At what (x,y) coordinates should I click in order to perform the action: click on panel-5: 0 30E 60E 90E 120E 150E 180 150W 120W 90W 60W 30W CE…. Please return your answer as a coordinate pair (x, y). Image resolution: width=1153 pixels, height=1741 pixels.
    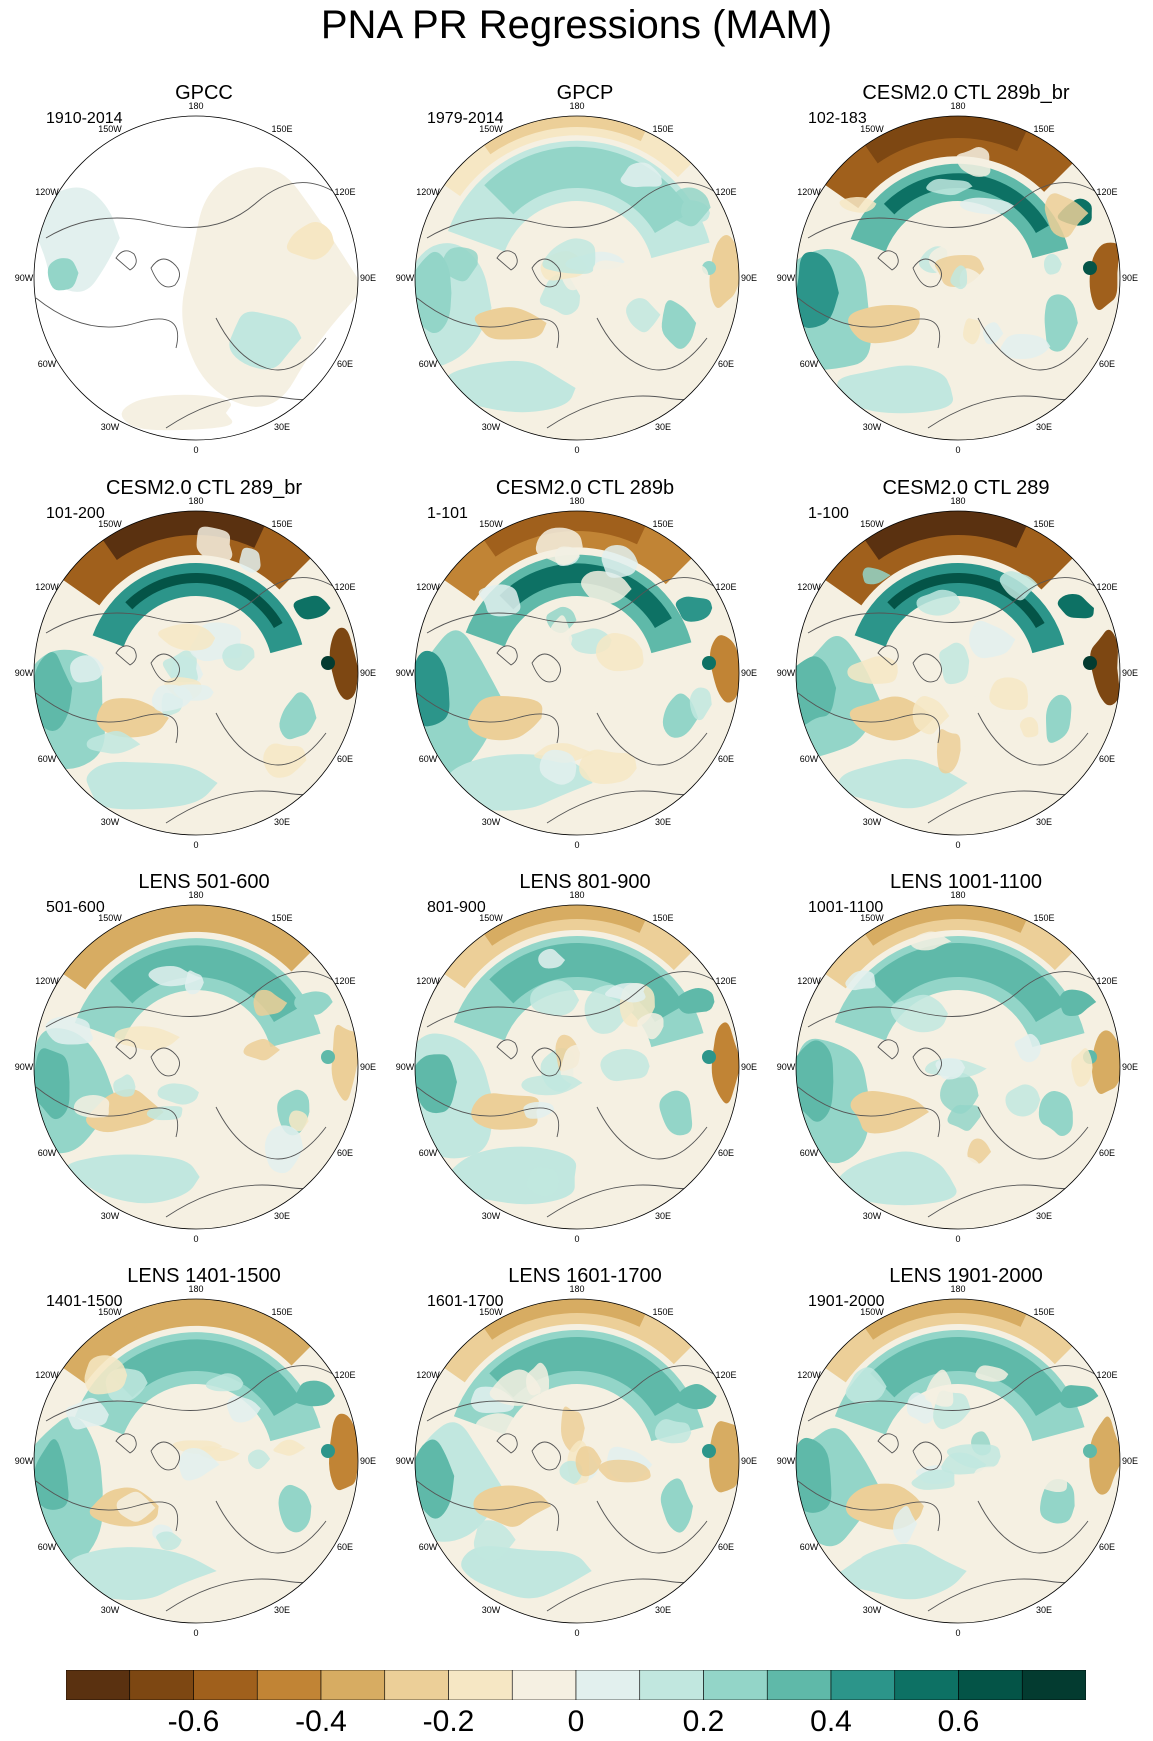
    Looking at the image, I should click on (585, 672).